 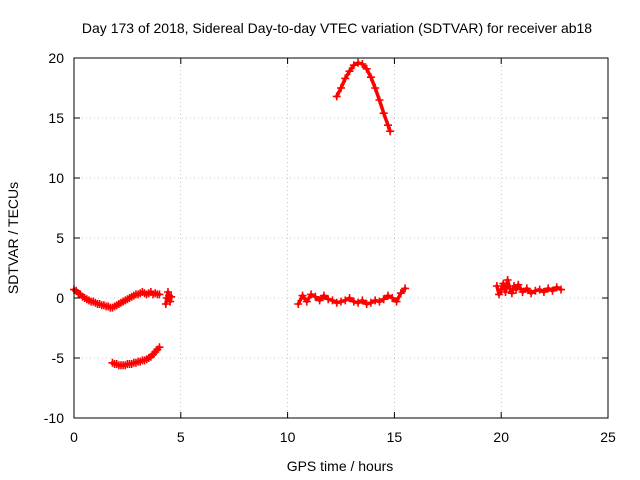 I want to click on y-tick-label: 10, so click(x=56, y=178).